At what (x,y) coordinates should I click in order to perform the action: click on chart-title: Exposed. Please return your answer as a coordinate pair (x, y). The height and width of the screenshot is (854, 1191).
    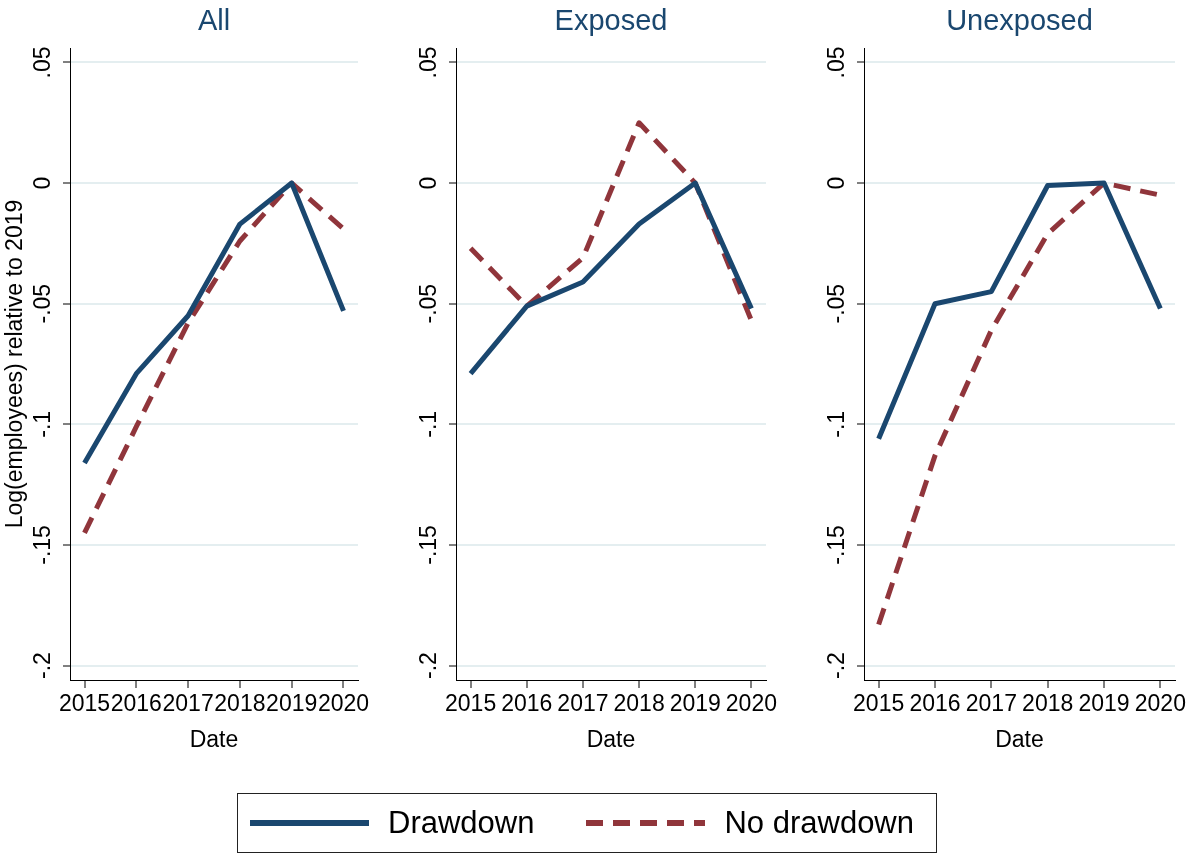
    Looking at the image, I should click on (611, 20).